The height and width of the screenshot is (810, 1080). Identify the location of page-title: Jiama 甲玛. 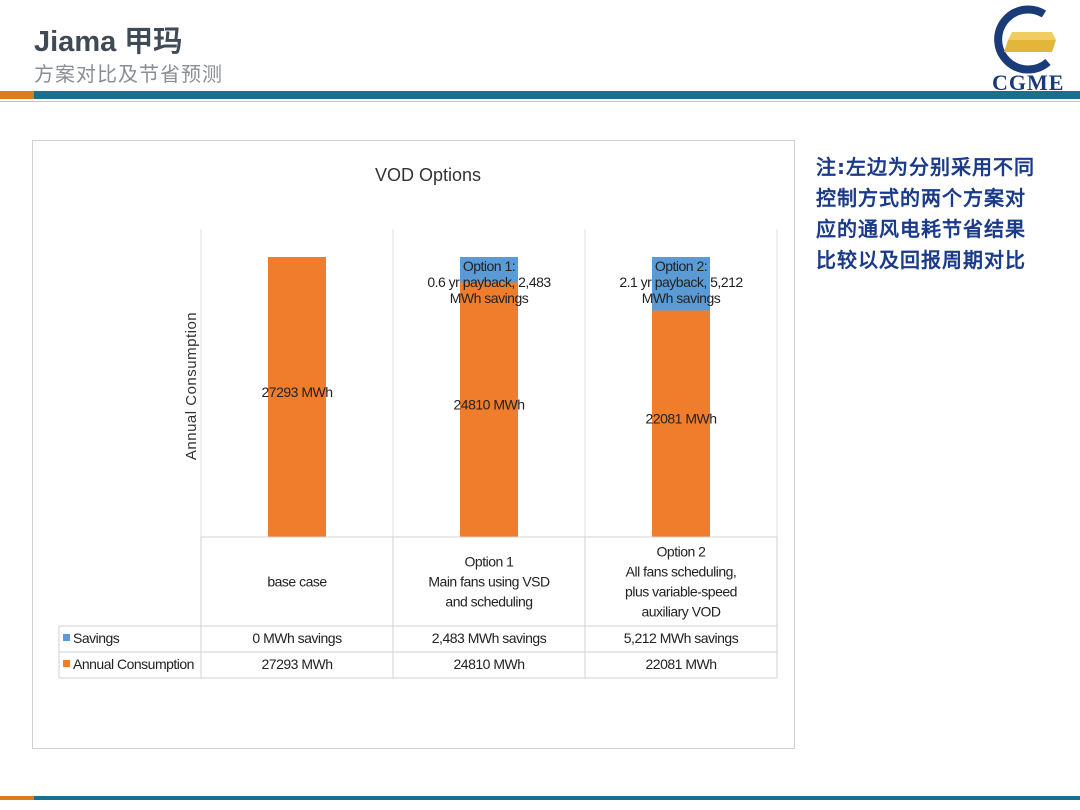
(108, 42).